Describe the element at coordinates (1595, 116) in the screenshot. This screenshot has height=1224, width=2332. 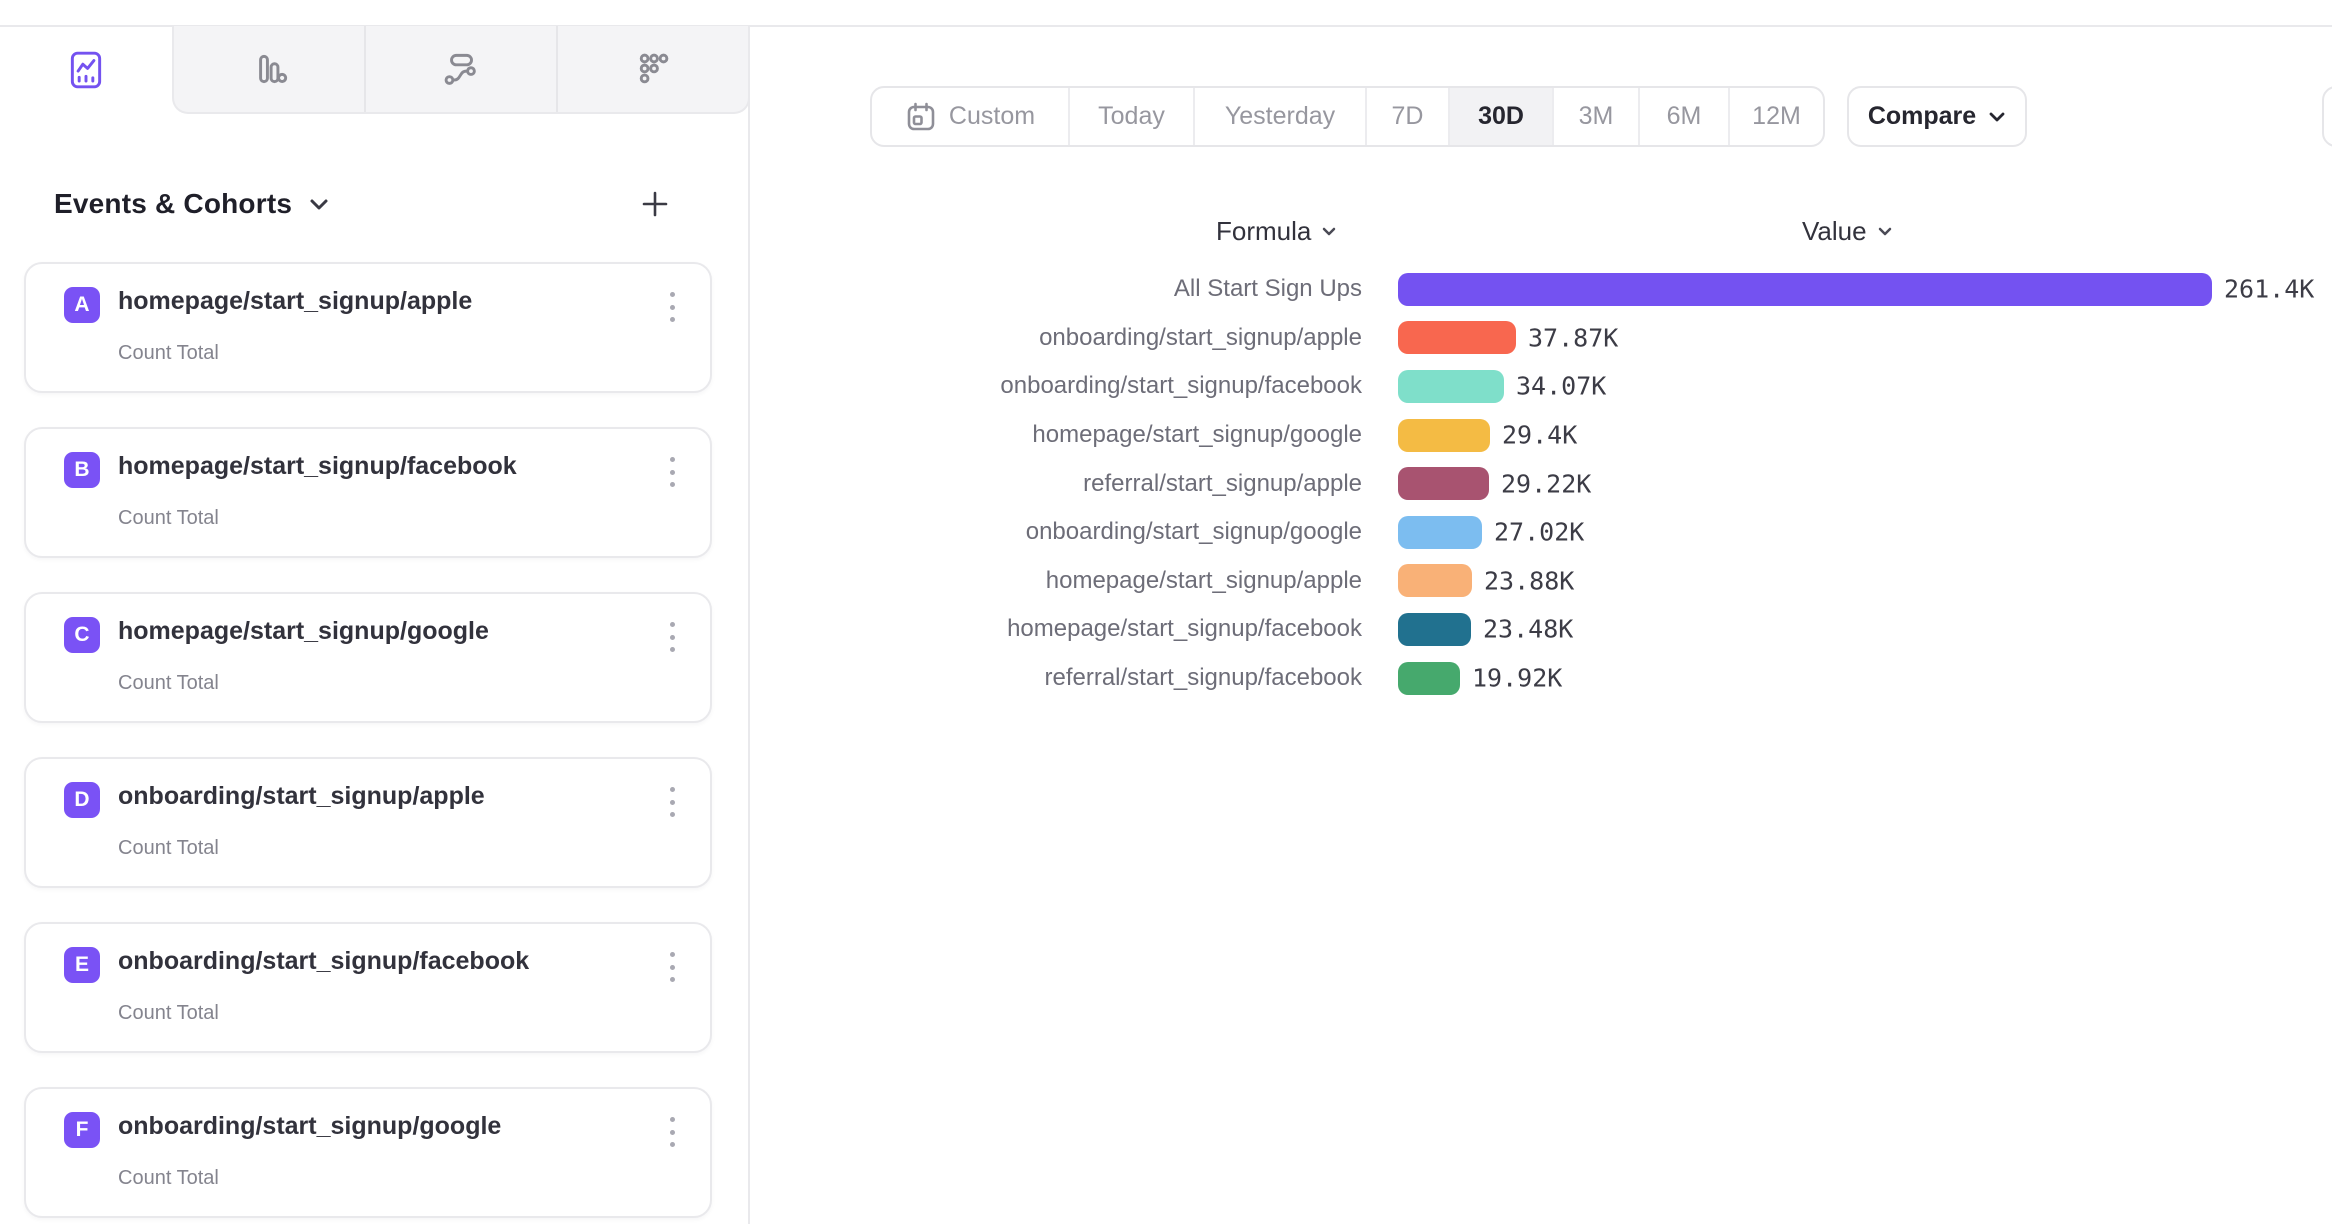
I see `range-3m: 3M` at that location.